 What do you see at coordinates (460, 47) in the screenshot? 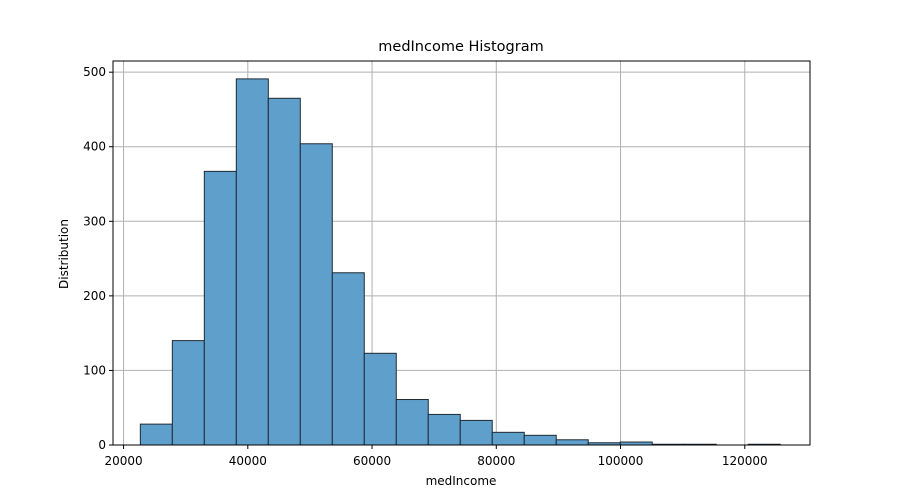
I see `chart-title: medIncome Histogram` at bounding box center [460, 47].